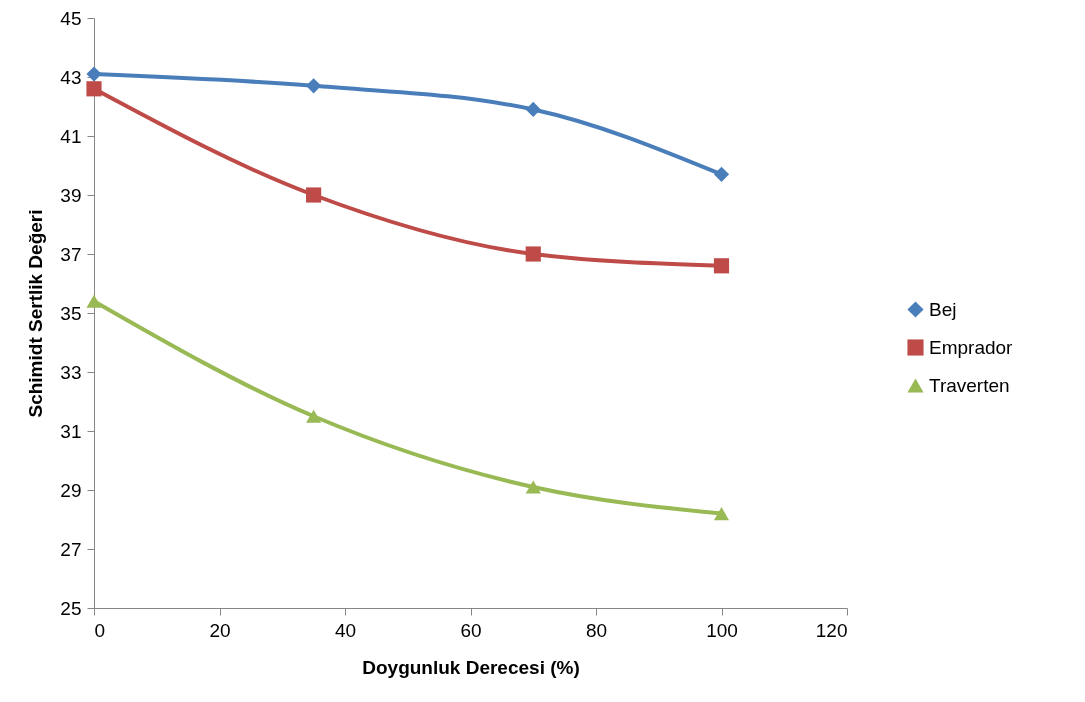 This screenshot has height=702, width=1085. I want to click on x-tick-label: 60, so click(471, 630).